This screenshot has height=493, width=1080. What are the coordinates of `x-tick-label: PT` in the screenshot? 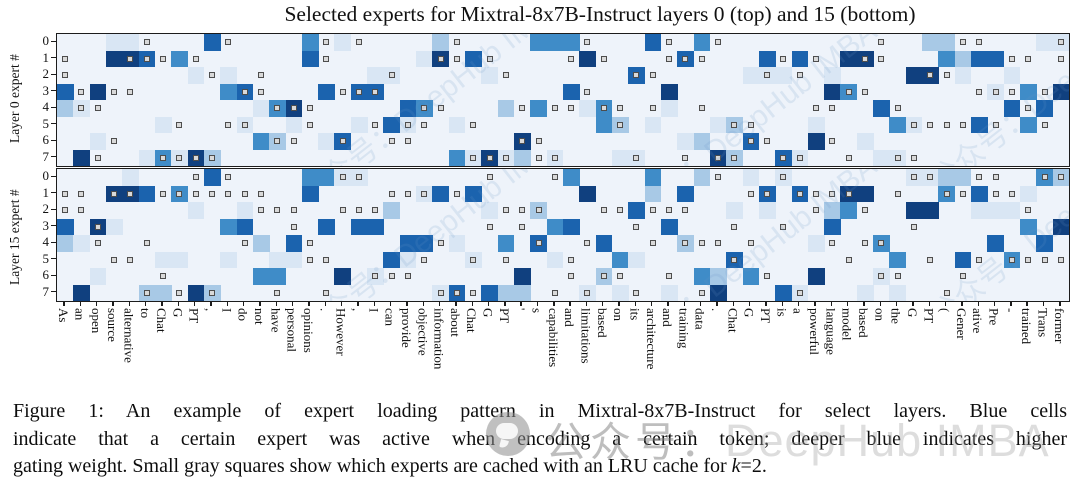 It's located at (766, 316).